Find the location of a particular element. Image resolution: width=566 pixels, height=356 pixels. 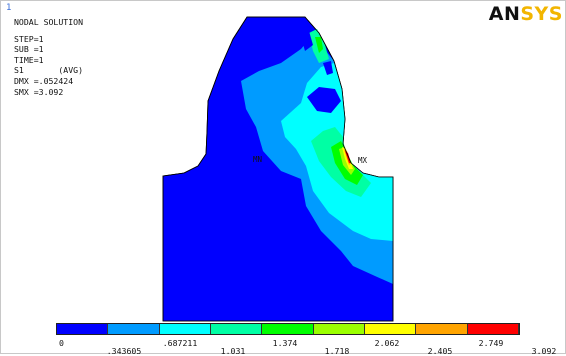

ansys-logo: ANSYS is located at coordinates (526, 14).